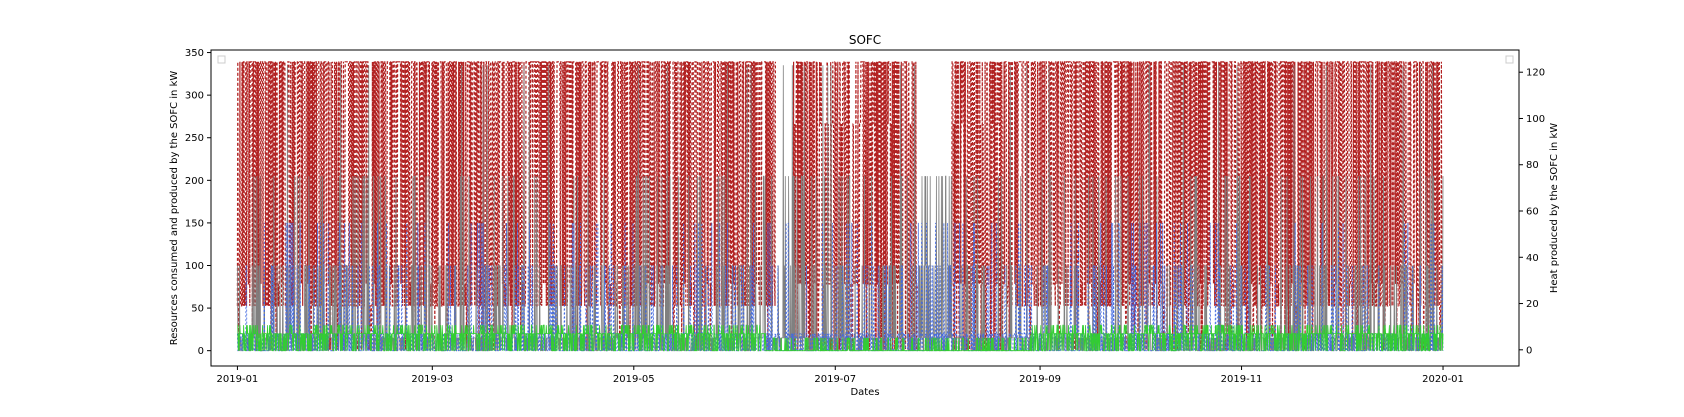 This screenshot has height=417, width=1684. Describe the element at coordinates (634, 379) in the screenshot. I see `x-tick-label-2: 2019-05` at that location.